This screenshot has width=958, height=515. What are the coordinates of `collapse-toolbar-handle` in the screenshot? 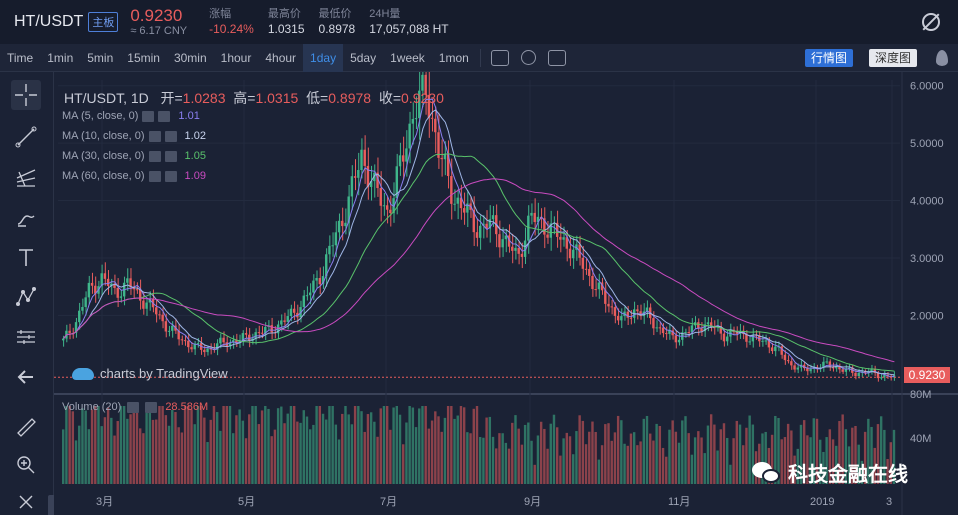 It's located at (52, 505).